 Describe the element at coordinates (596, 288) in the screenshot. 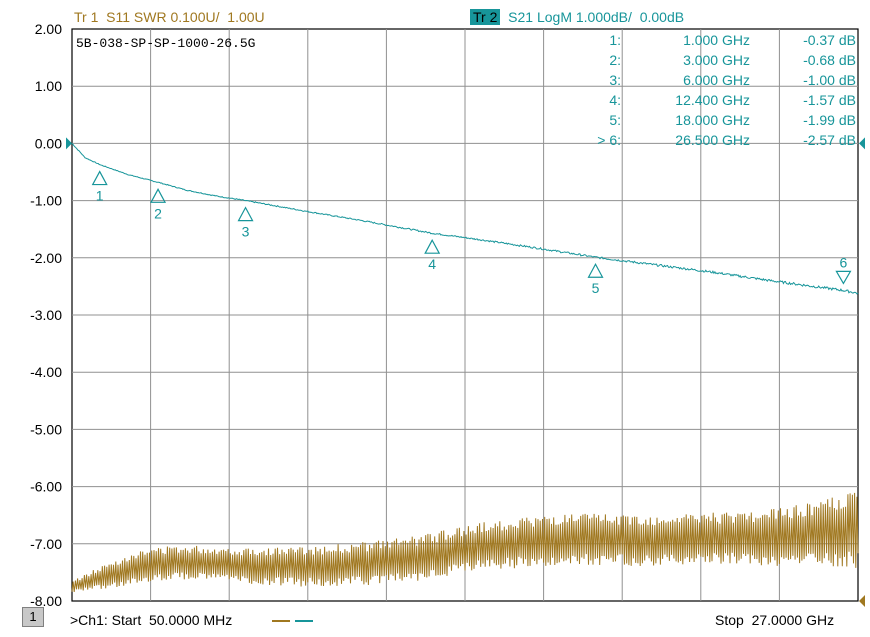

I see `marker-label-5: 5` at that location.